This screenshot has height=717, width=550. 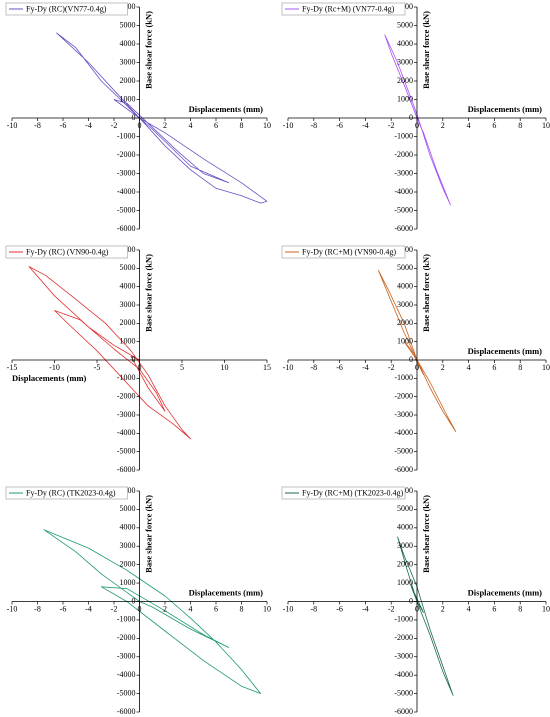 What do you see at coordinates (348, 8) in the screenshot?
I see `legend-label: Fy-Dy (Rc+M) (VN77-0.4g)` at bounding box center [348, 8].